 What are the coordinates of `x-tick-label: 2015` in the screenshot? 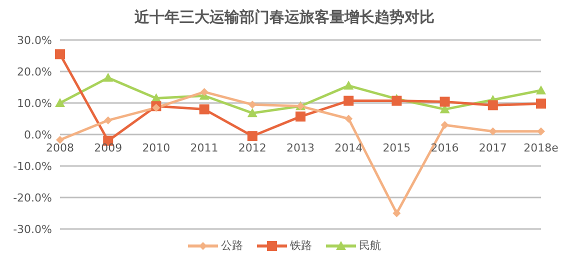 It's located at (396, 148).